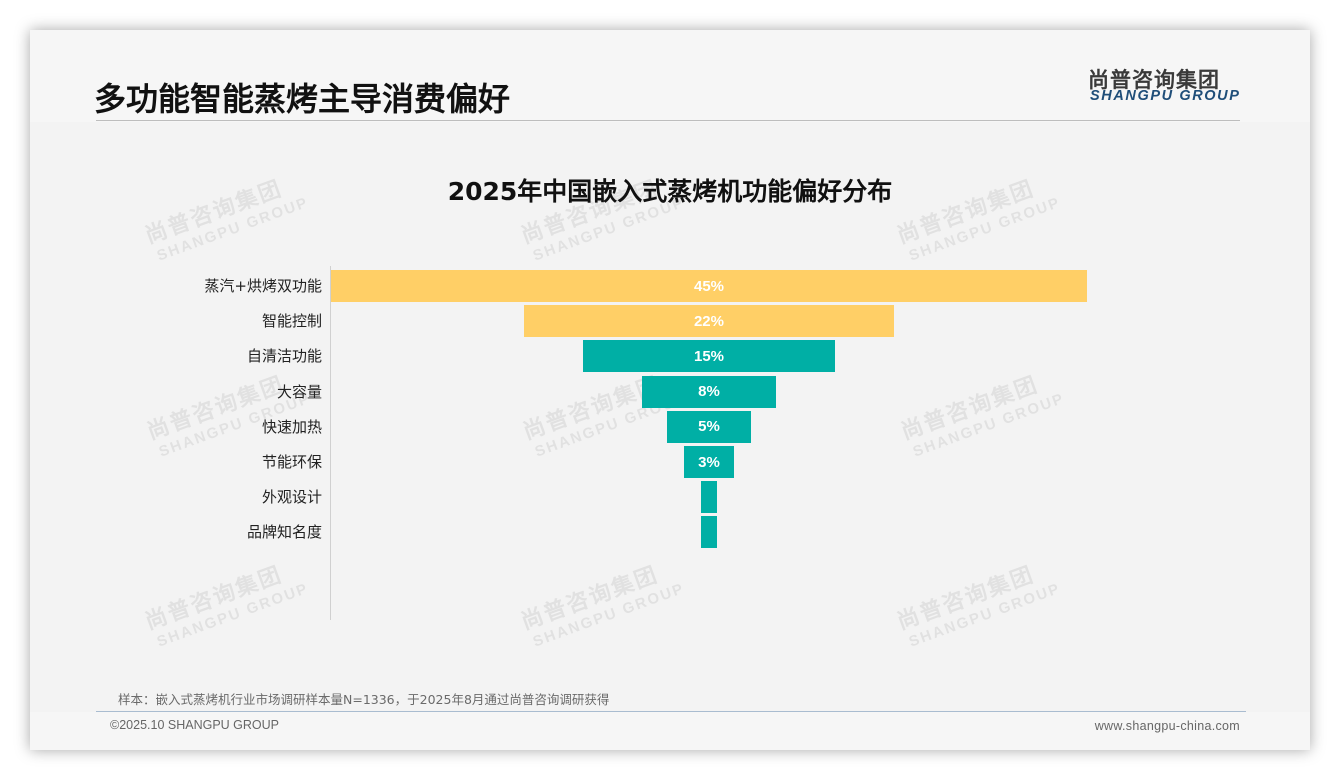 The width and height of the screenshot is (1340, 780). I want to click on category-label: 节能环保, so click(291, 462).